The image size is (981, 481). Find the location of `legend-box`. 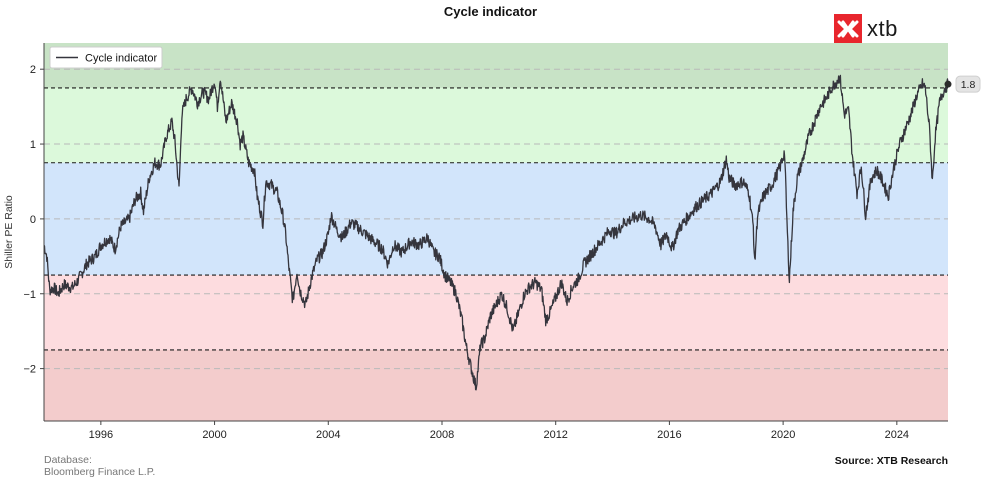

legend-box is located at coordinates (106, 57).